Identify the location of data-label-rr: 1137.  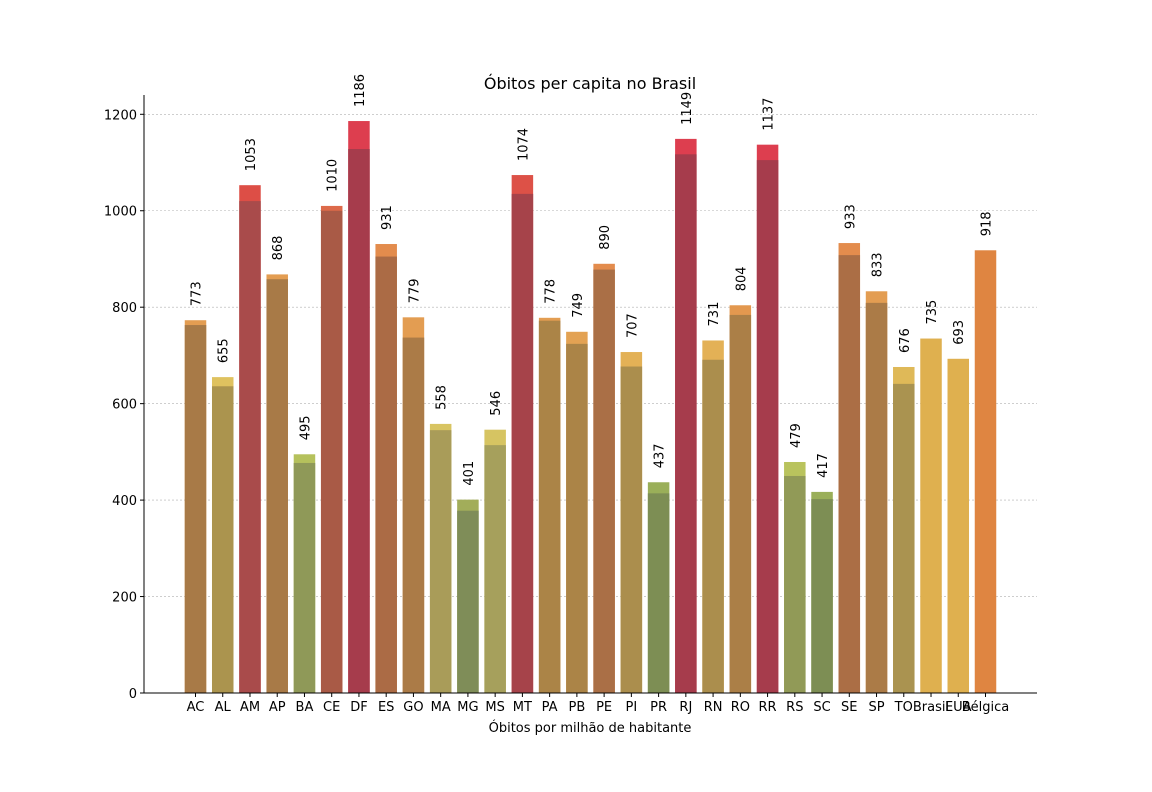
(769, 114).